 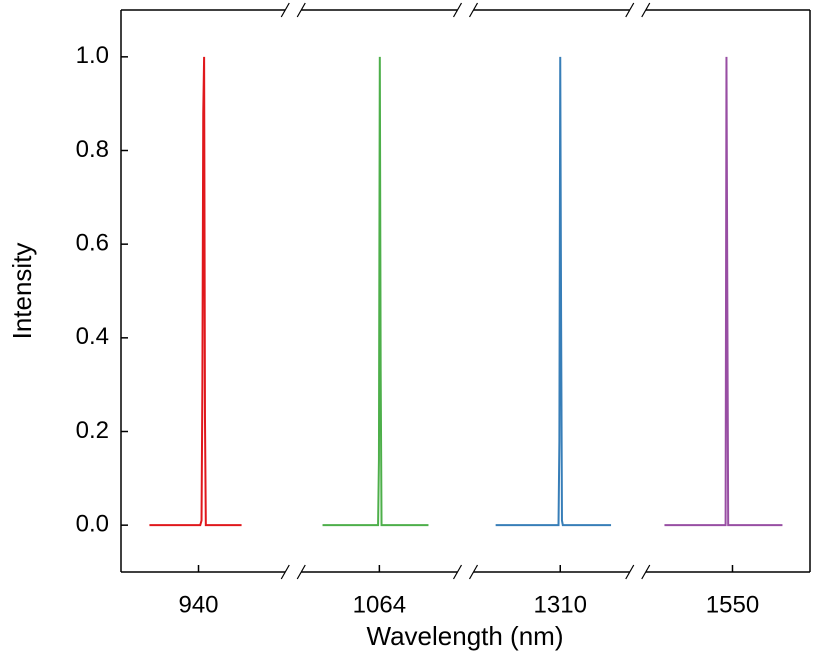 I want to click on y-tick-label: 0.8, so click(x=92, y=149).